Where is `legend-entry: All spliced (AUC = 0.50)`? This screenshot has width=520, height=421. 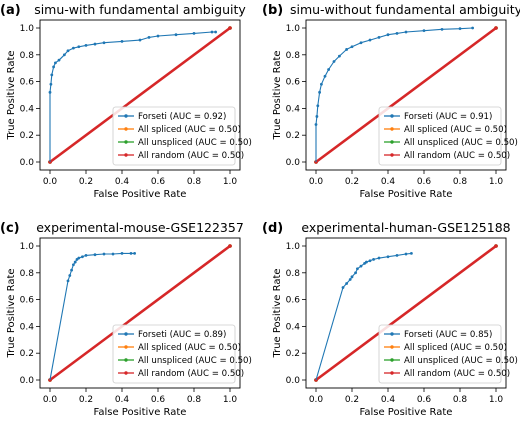
legend-entry: All spliced (AUC = 0.50) is located at coordinates (189, 130).